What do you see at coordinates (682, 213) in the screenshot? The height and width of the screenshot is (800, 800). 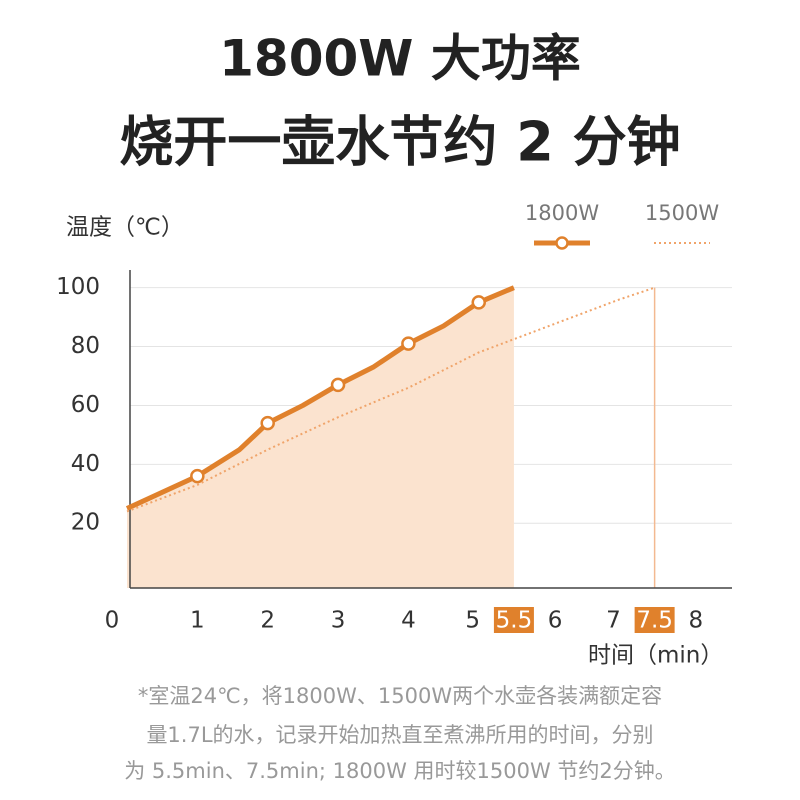 I see `legend-label: 1500W` at bounding box center [682, 213].